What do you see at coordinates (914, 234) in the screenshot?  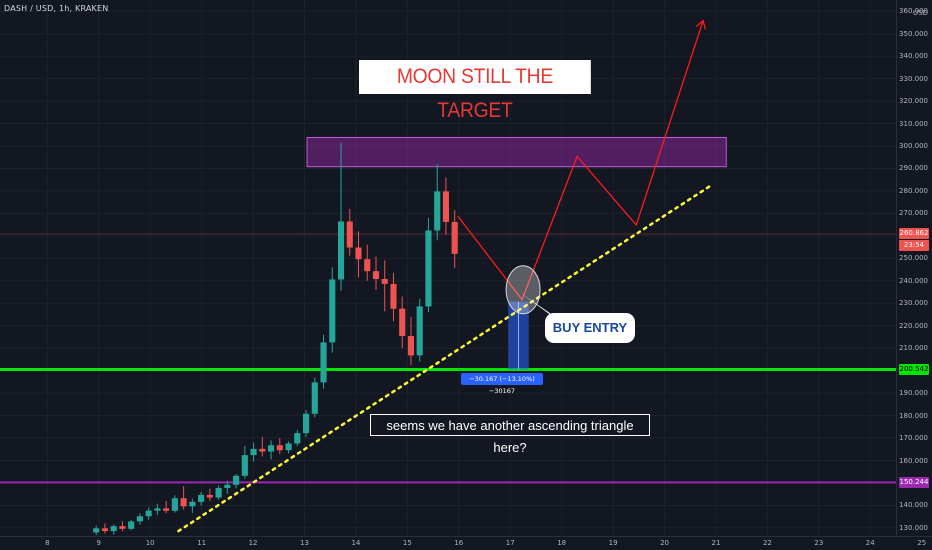 I see `current-price-label: 260.862` at bounding box center [914, 234].